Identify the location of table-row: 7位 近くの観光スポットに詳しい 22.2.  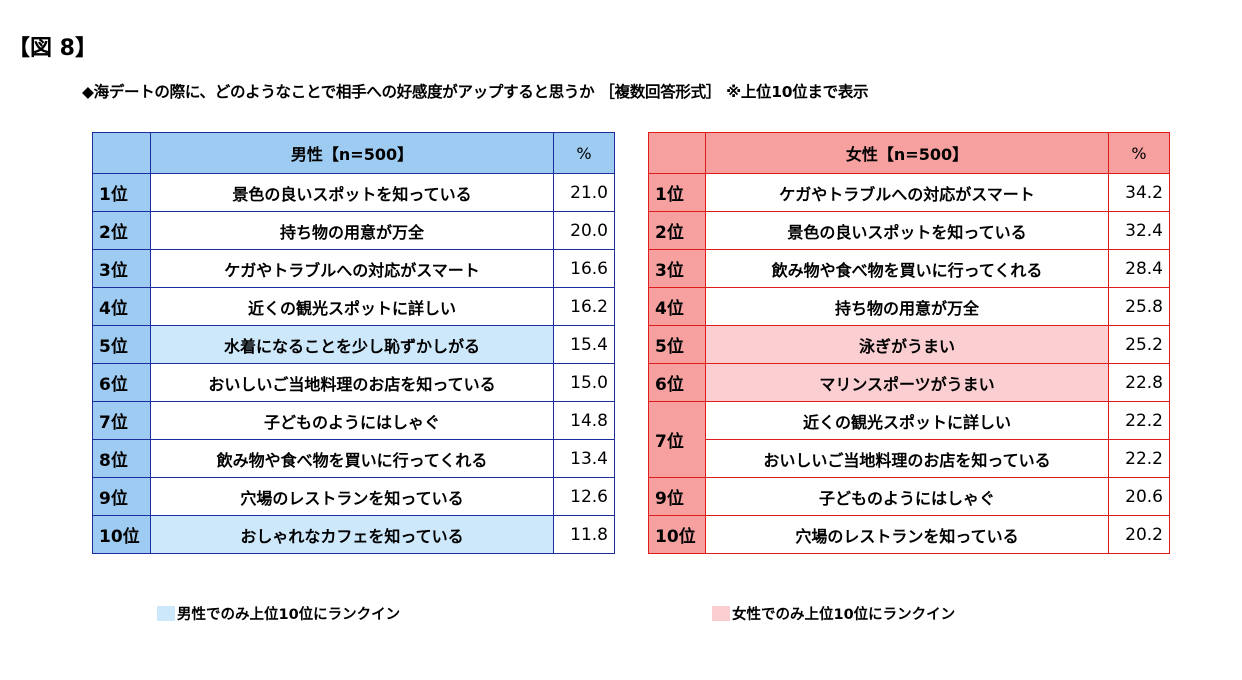
(909, 439).